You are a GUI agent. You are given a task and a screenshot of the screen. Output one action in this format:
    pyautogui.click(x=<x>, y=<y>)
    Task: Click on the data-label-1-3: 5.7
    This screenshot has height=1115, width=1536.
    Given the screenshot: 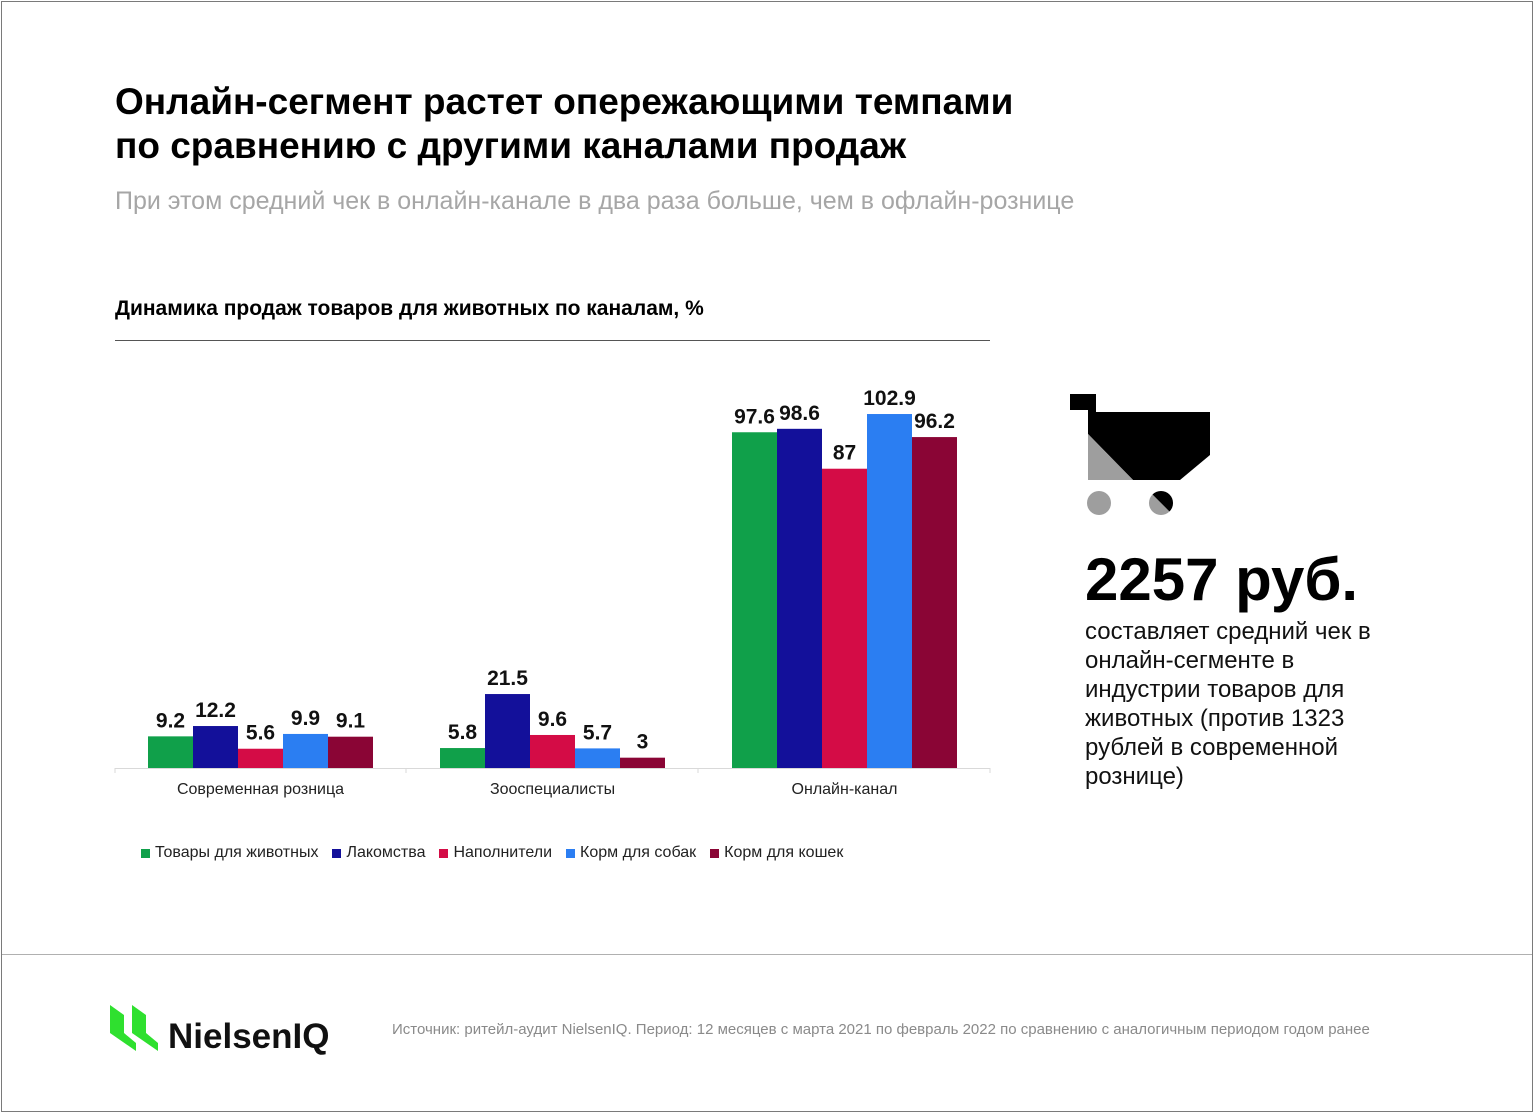 What is the action you would take?
    pyautogui.click(x=597, y=732)
    